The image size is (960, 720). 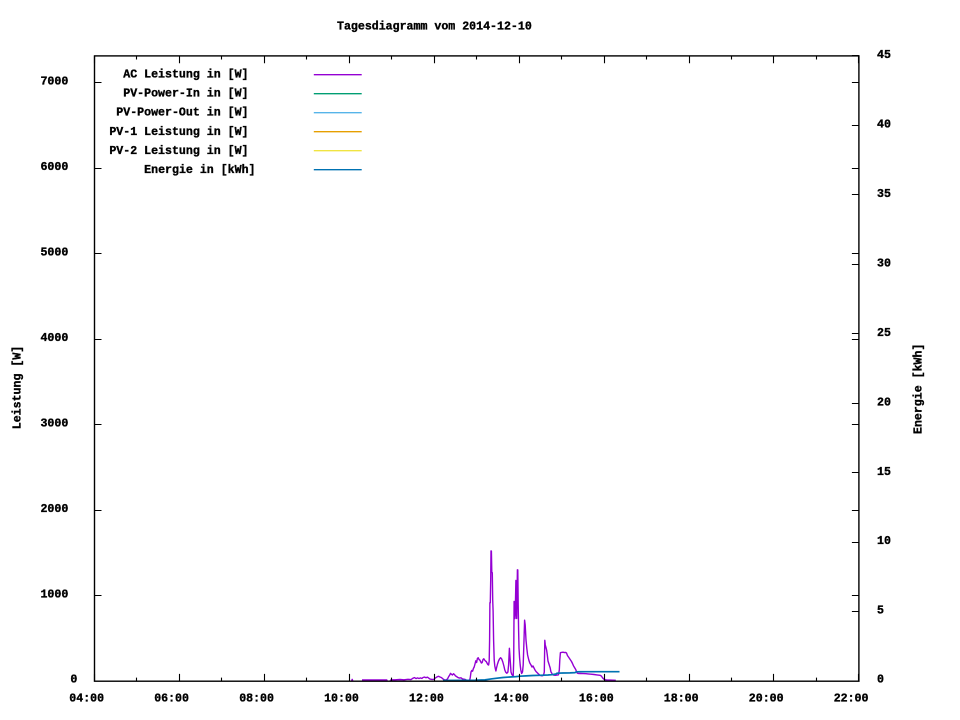 What do you see at coordinates (256, 698) in the screenshot?
I see `svg-text: 08:00` at bounding box center [256, 698].